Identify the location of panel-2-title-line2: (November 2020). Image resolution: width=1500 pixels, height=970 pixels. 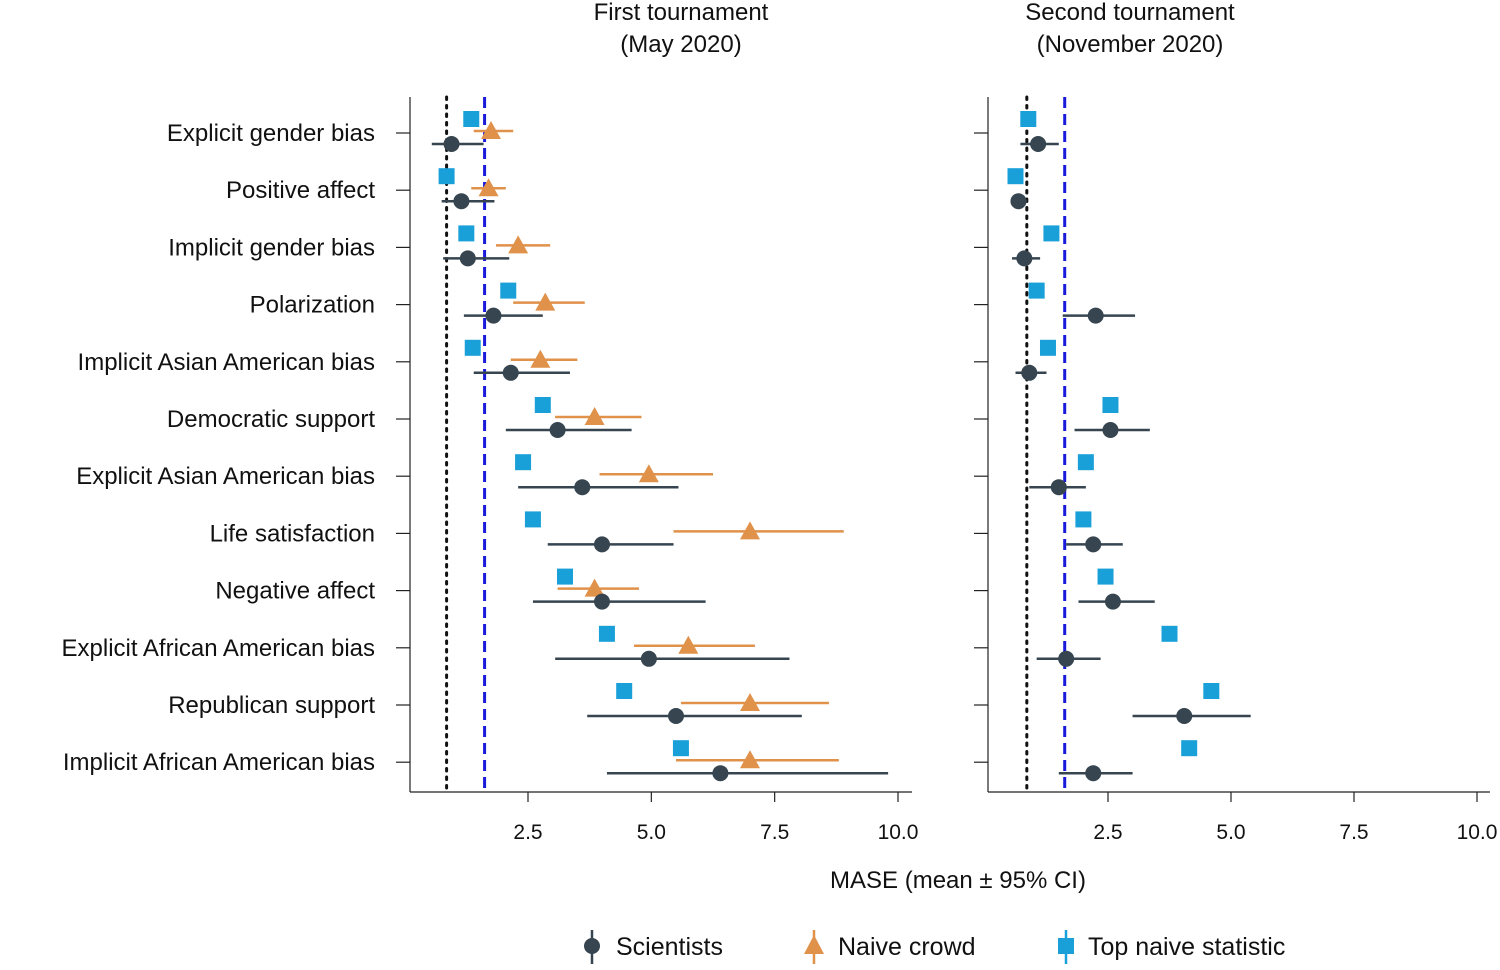
(1130, 44).